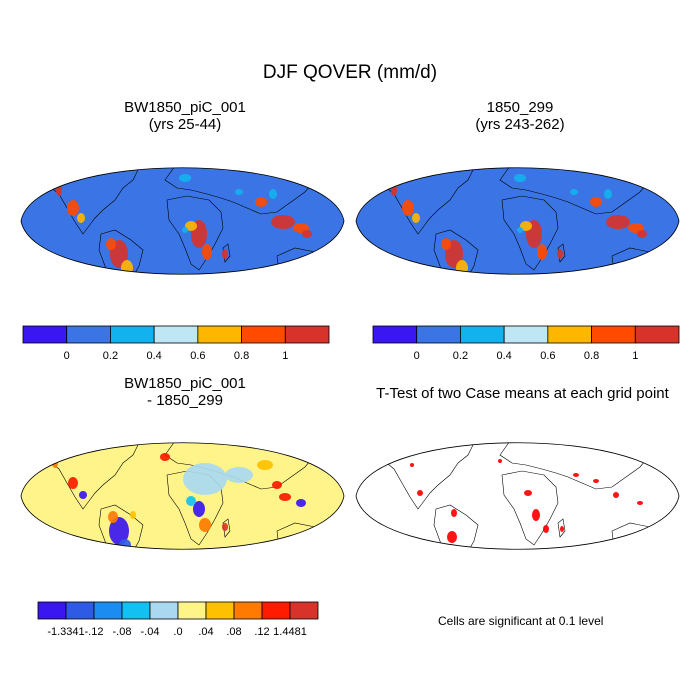 The image size is (700, 700). Describe the element at coordinates (521, 621) in the screenshot. I see `significance-note: Cells are significant at 0.1 level` at that location.